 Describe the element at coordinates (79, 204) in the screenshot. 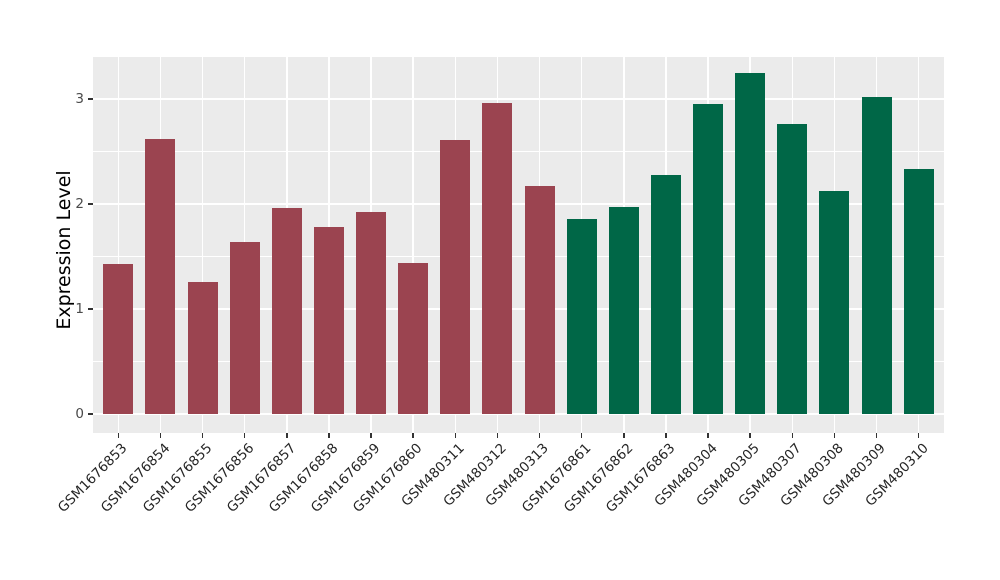

I see `y-tick-label: 2` at that location.